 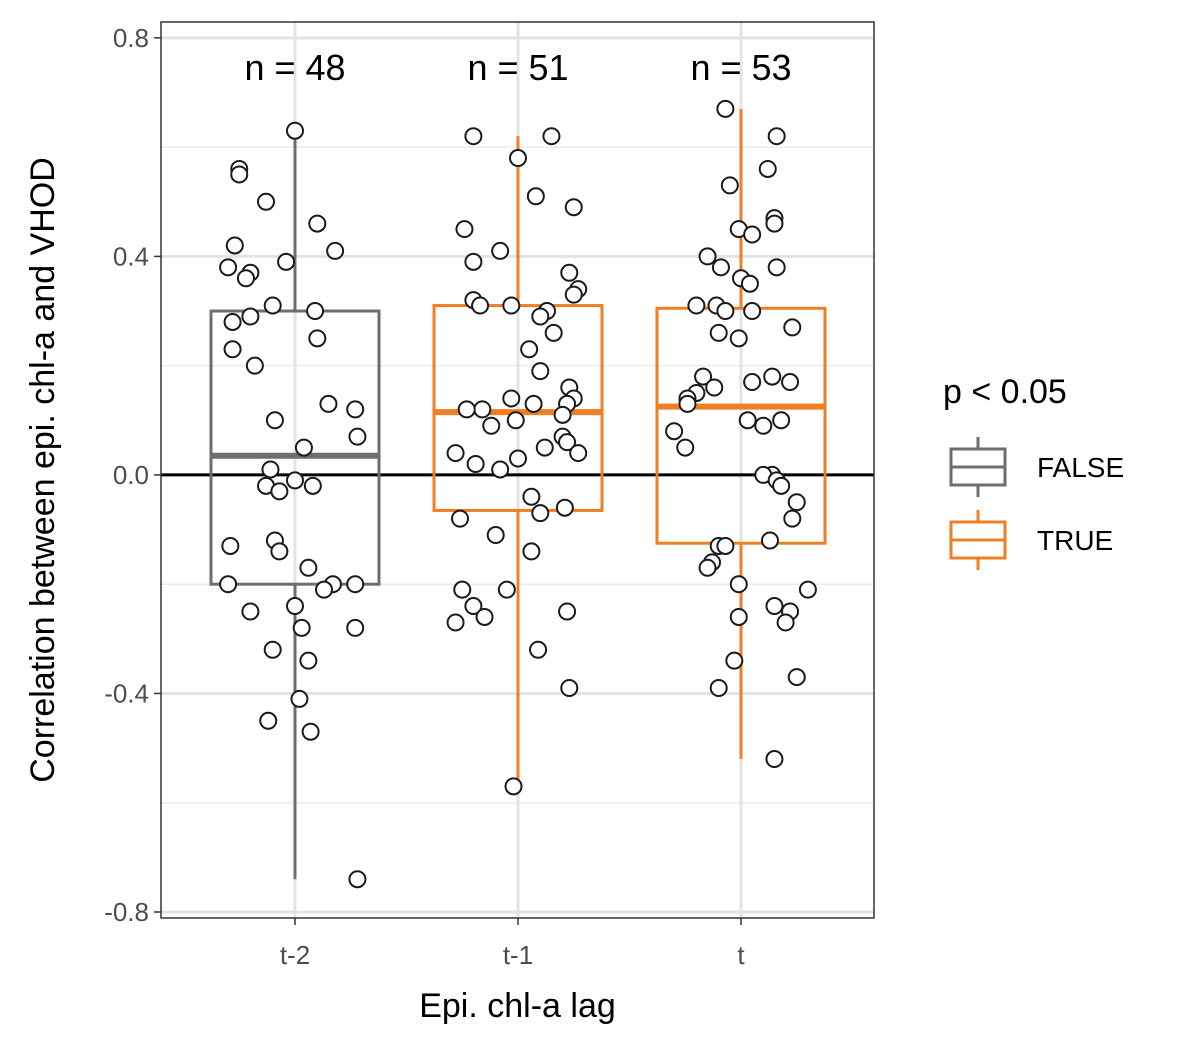 I want to click on box-body, so click(x=741, y=425).